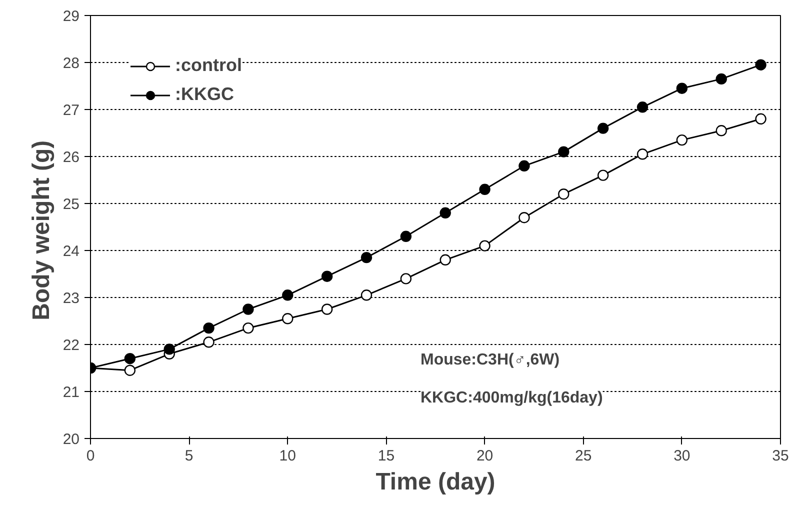 Image resolution: width=800 pixels, height=508 pixels. What do you see at coordinates (71, 204) in the screenshot?
I see `y-tick-label: 25` at bounding box center [71, 204].